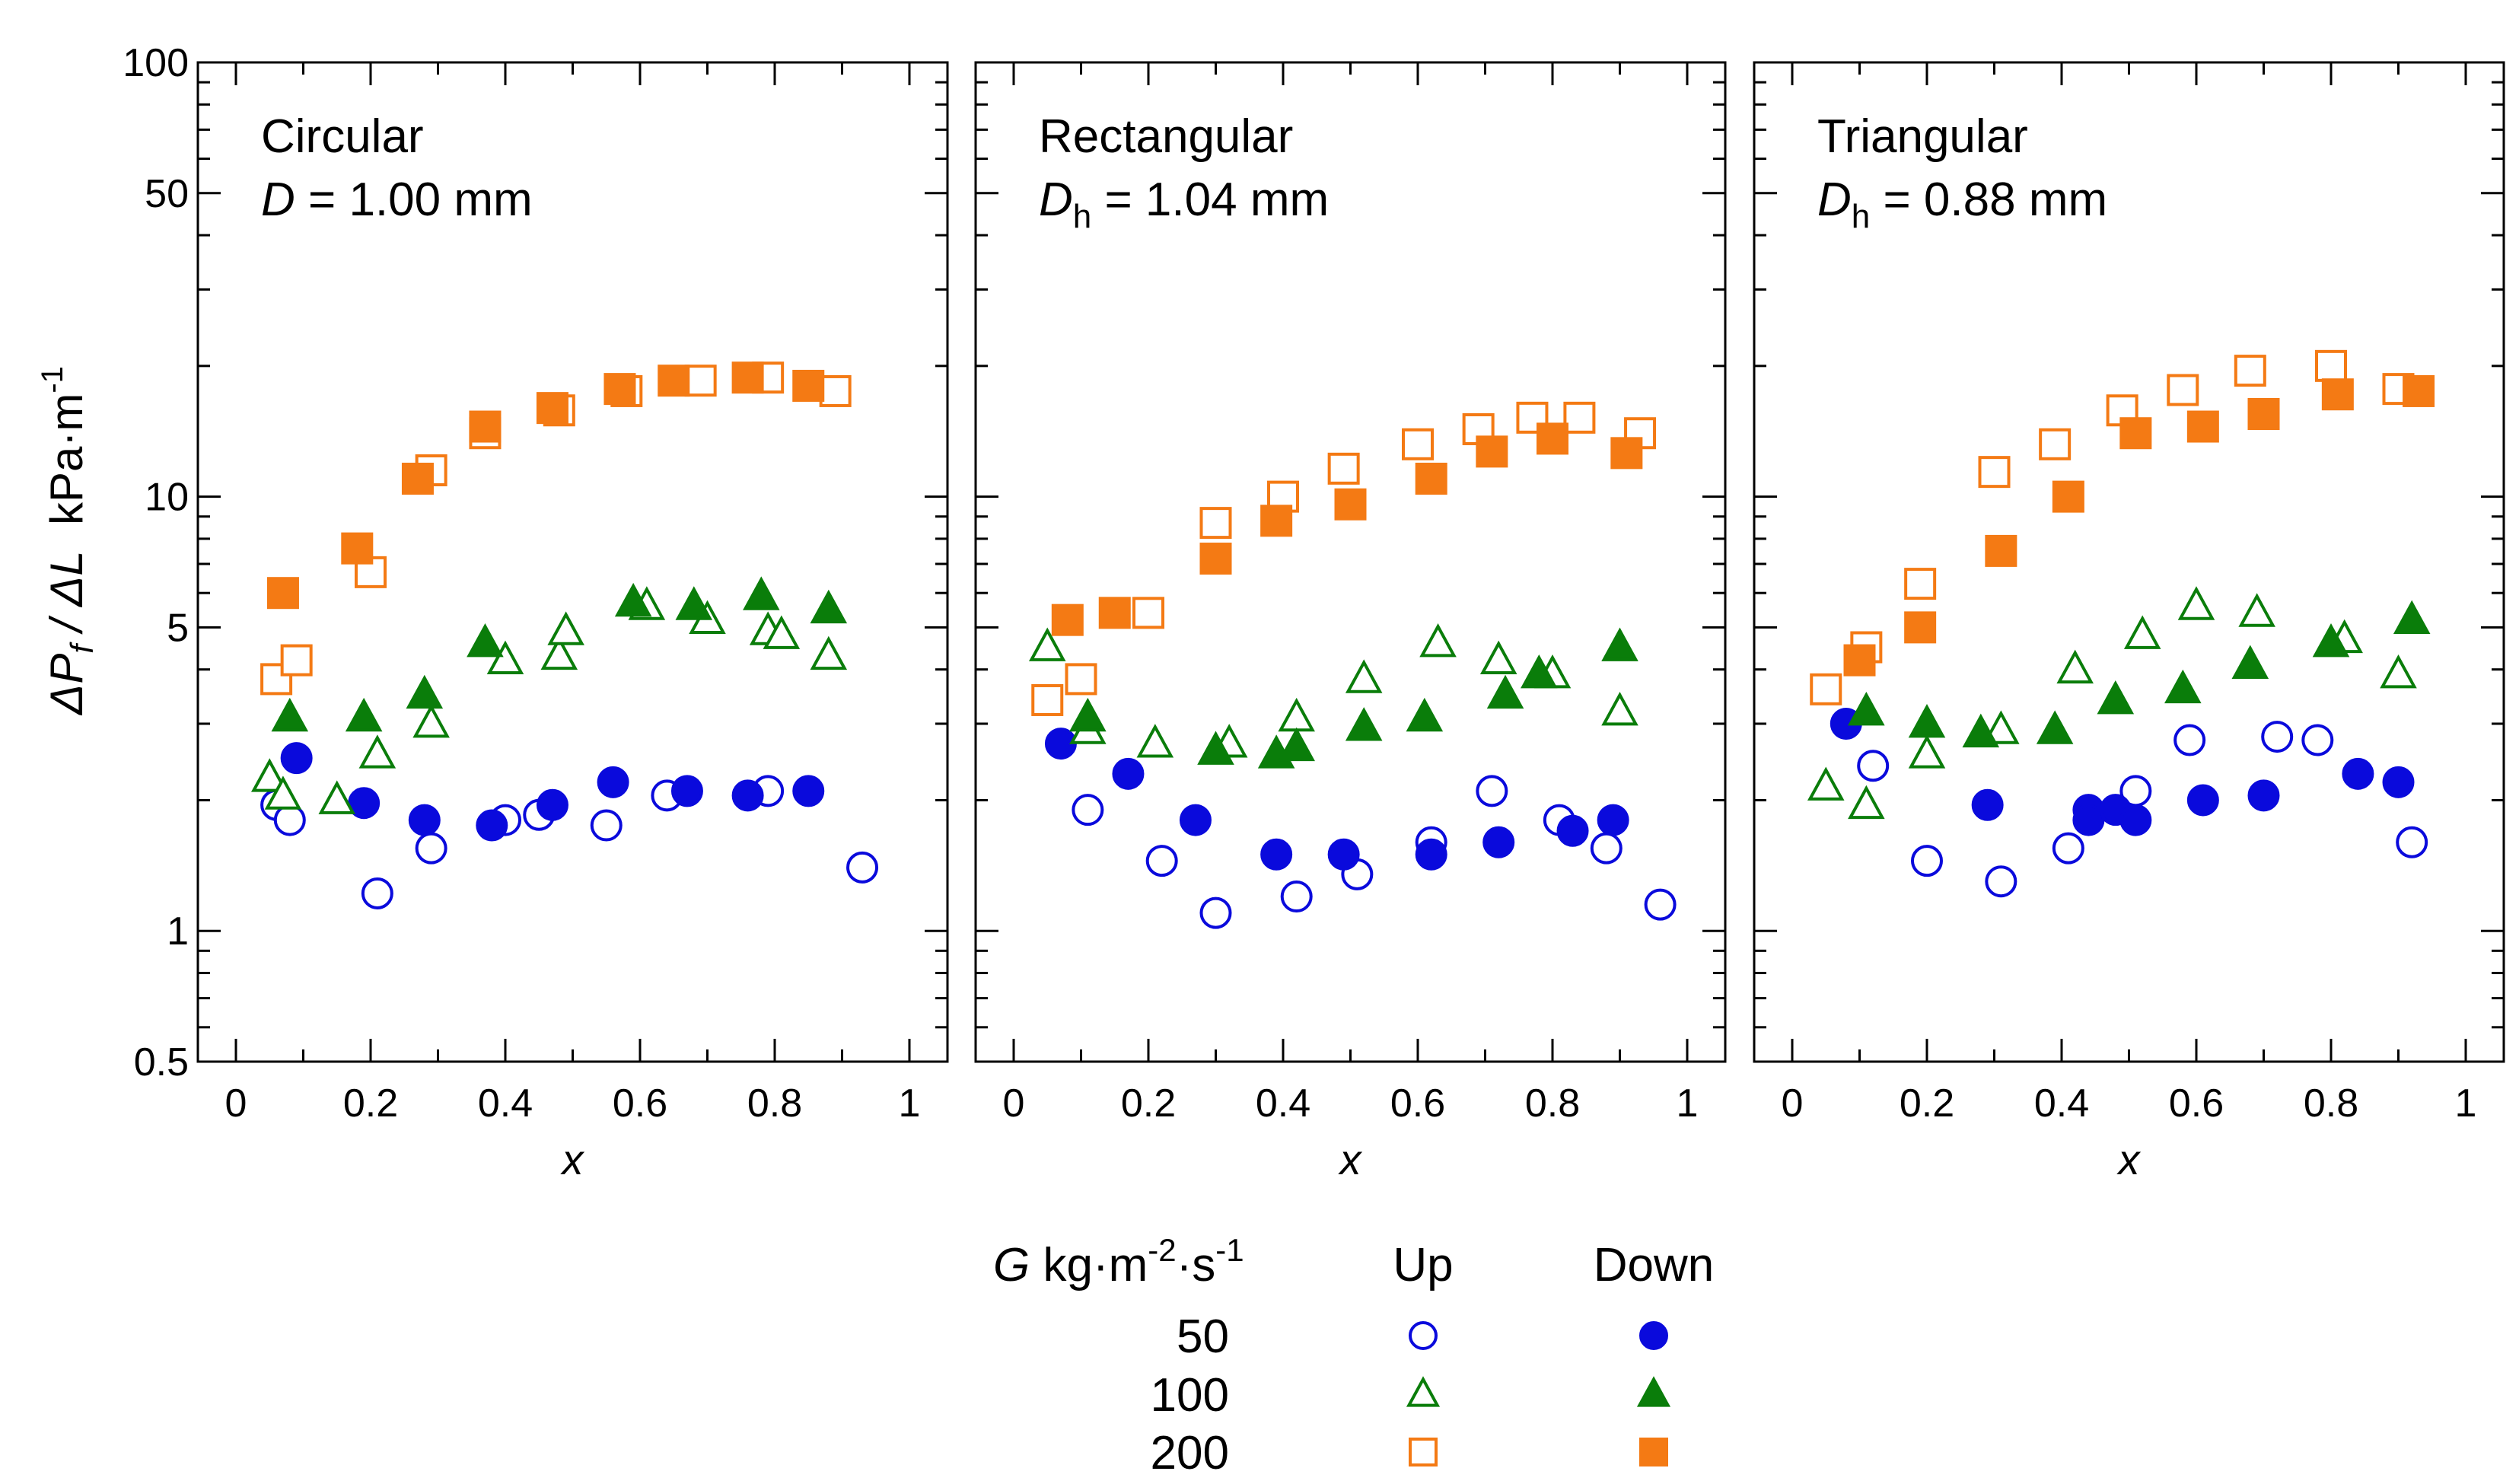 The height and width of the screenshot is (1484, 2519). I want to click on legend-entry-label: 200, so click(1190, 1453).